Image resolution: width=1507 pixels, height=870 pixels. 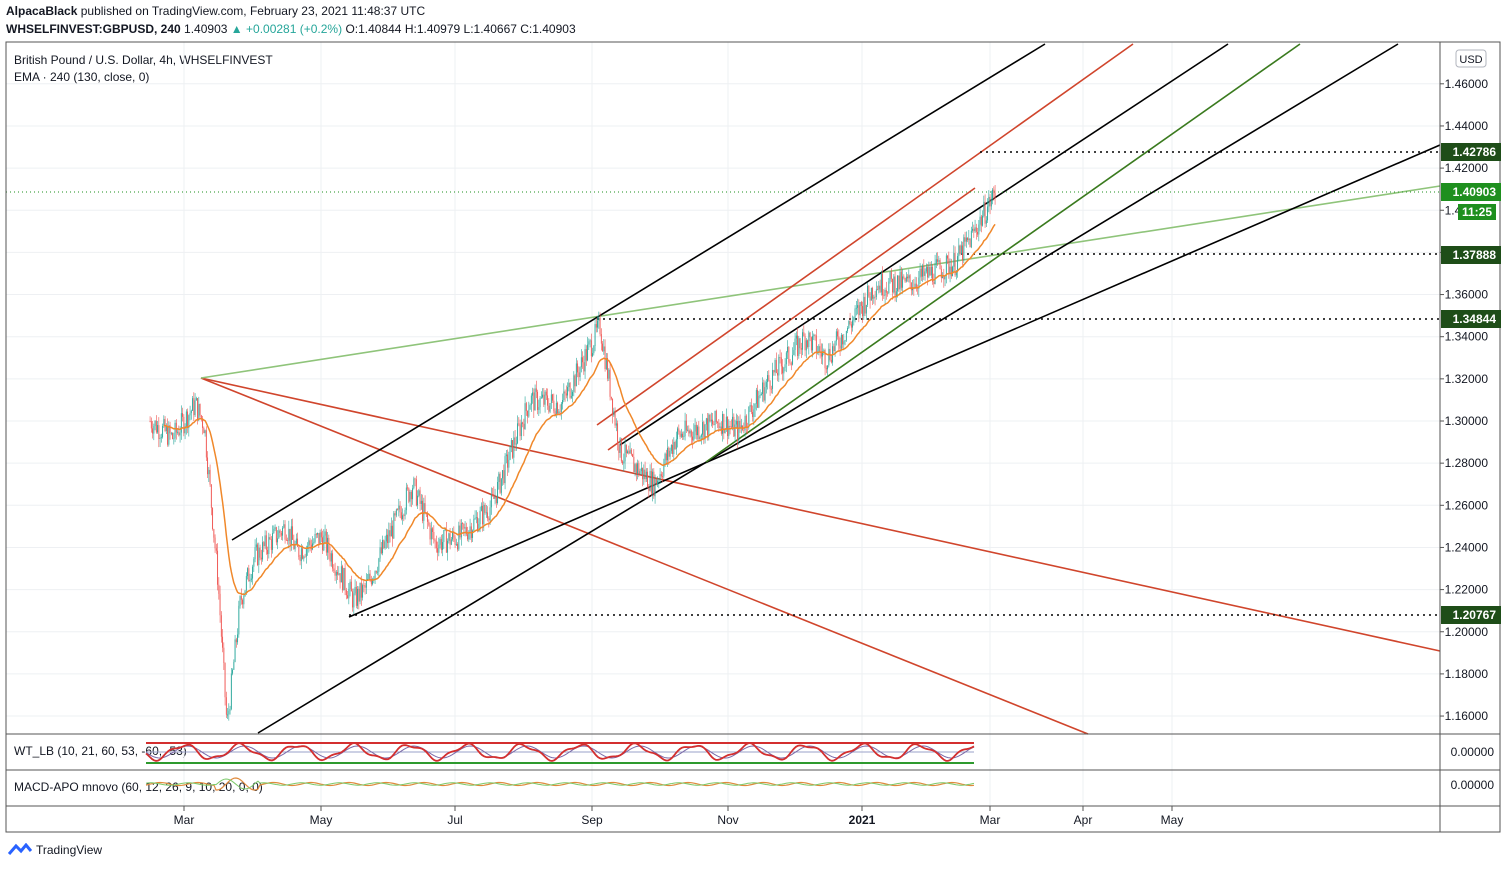 I want to click on footer-brand: TradingView, so click(x=69, y=850).